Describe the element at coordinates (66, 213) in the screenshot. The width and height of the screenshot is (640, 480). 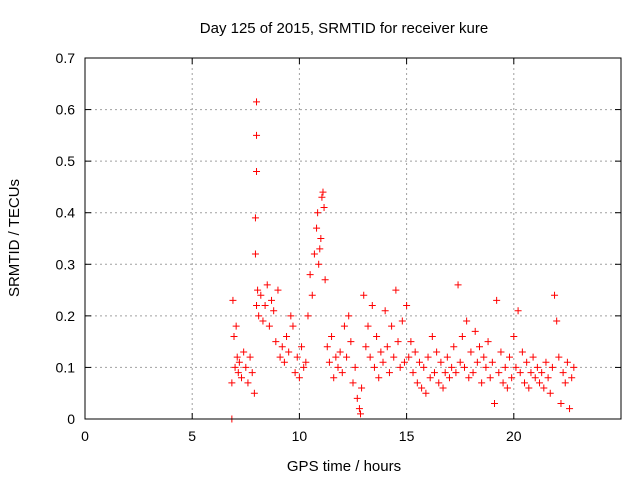
I see `y-tick-label: 0.4` at that location.